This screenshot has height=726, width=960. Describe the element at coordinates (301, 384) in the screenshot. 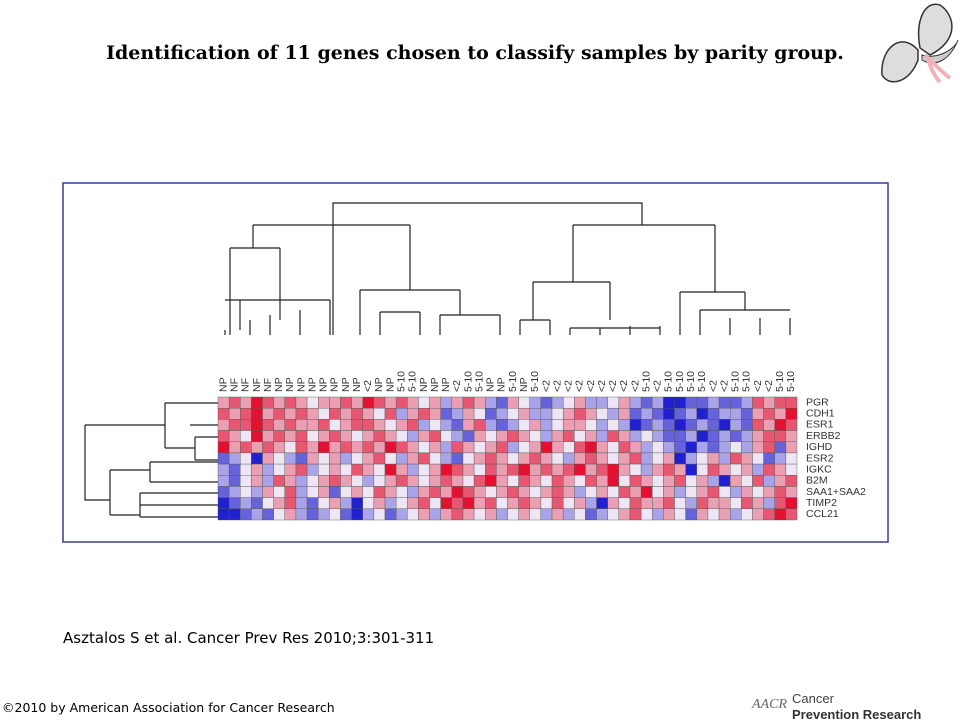

I see `column-label: NP` at that location.